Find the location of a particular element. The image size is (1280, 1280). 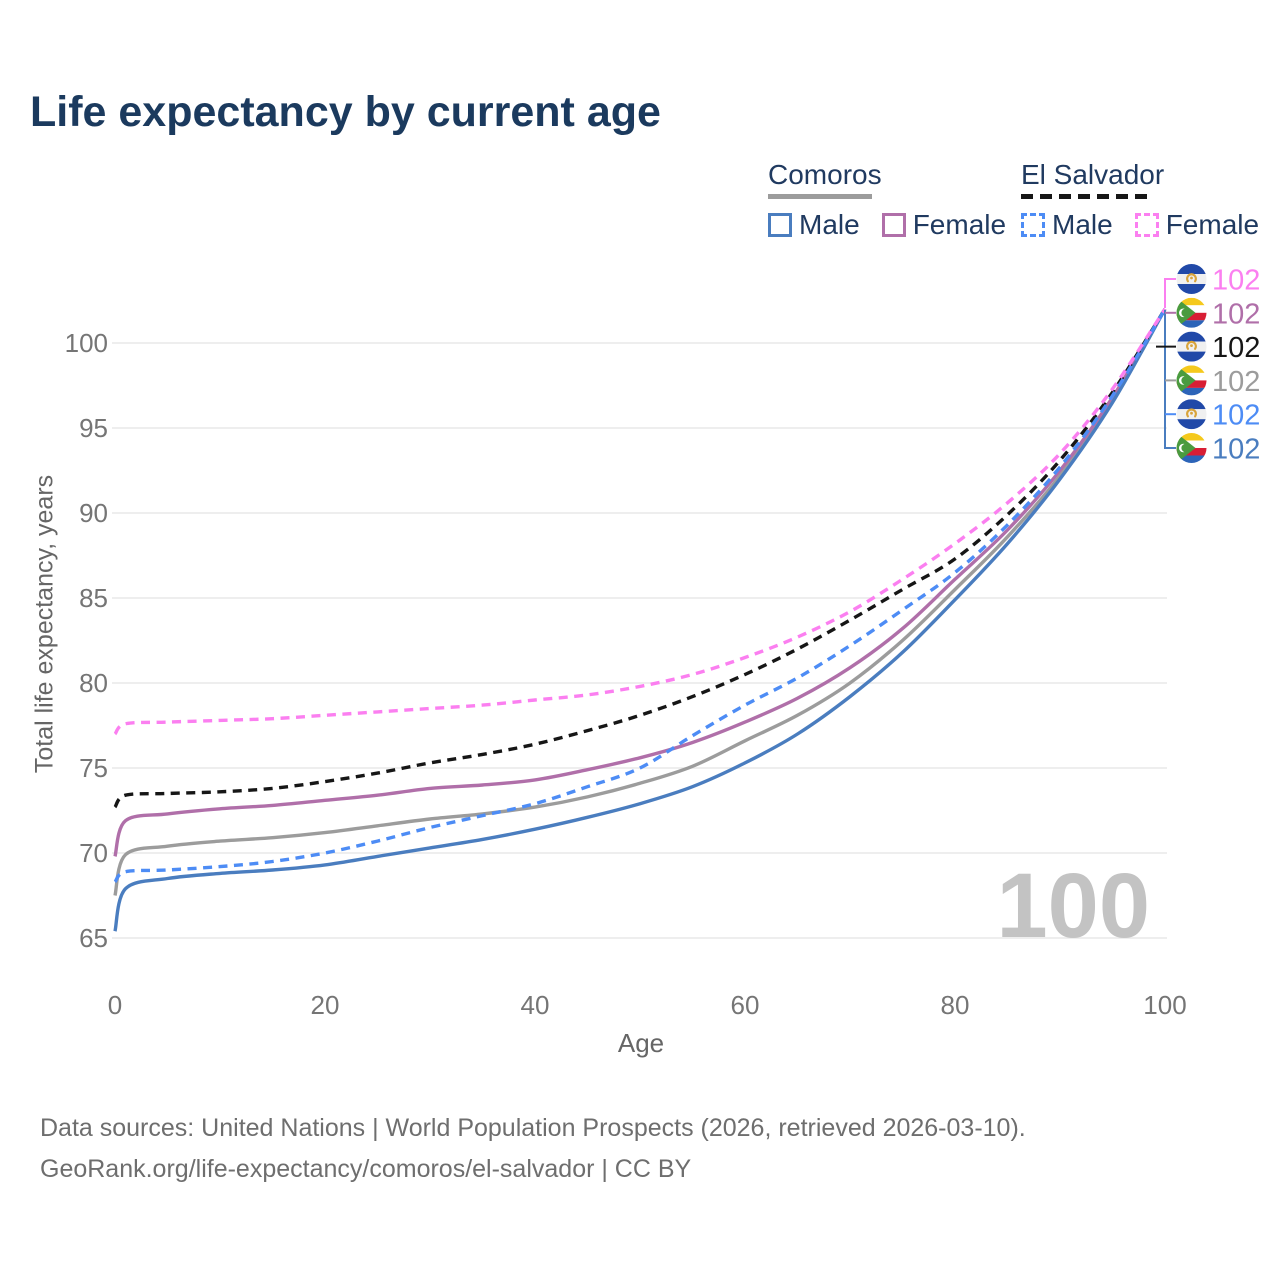

end-value-label-el-salvador-total: 102 is located at coordinates (1236, 348).